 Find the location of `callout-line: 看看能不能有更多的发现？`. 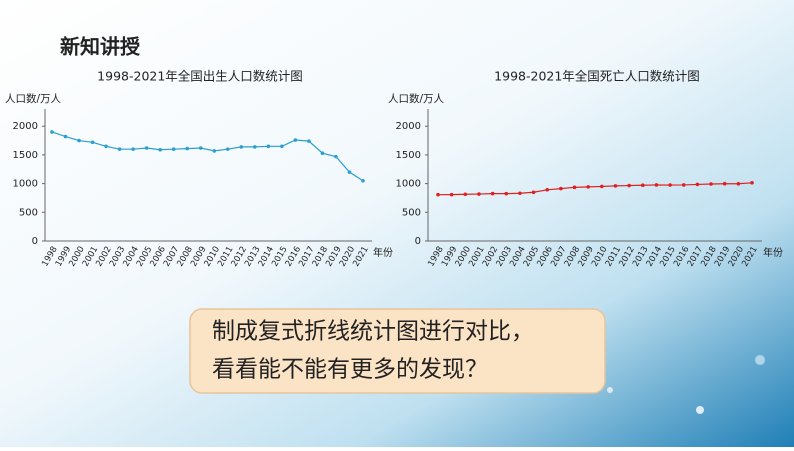

callout-line: 看看能不能有更多的发现？ is located at coordinates (350, 370).